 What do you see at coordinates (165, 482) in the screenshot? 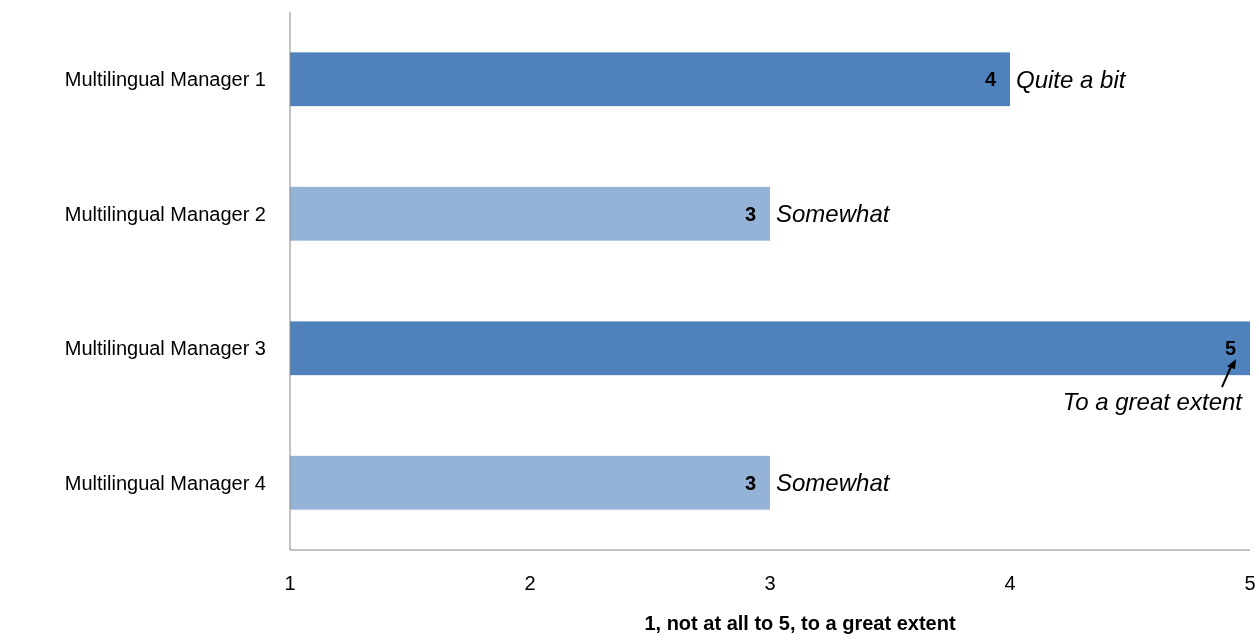
I see `y-tick-label: Multilingual Manager 4` at bounding box center [165, 482].